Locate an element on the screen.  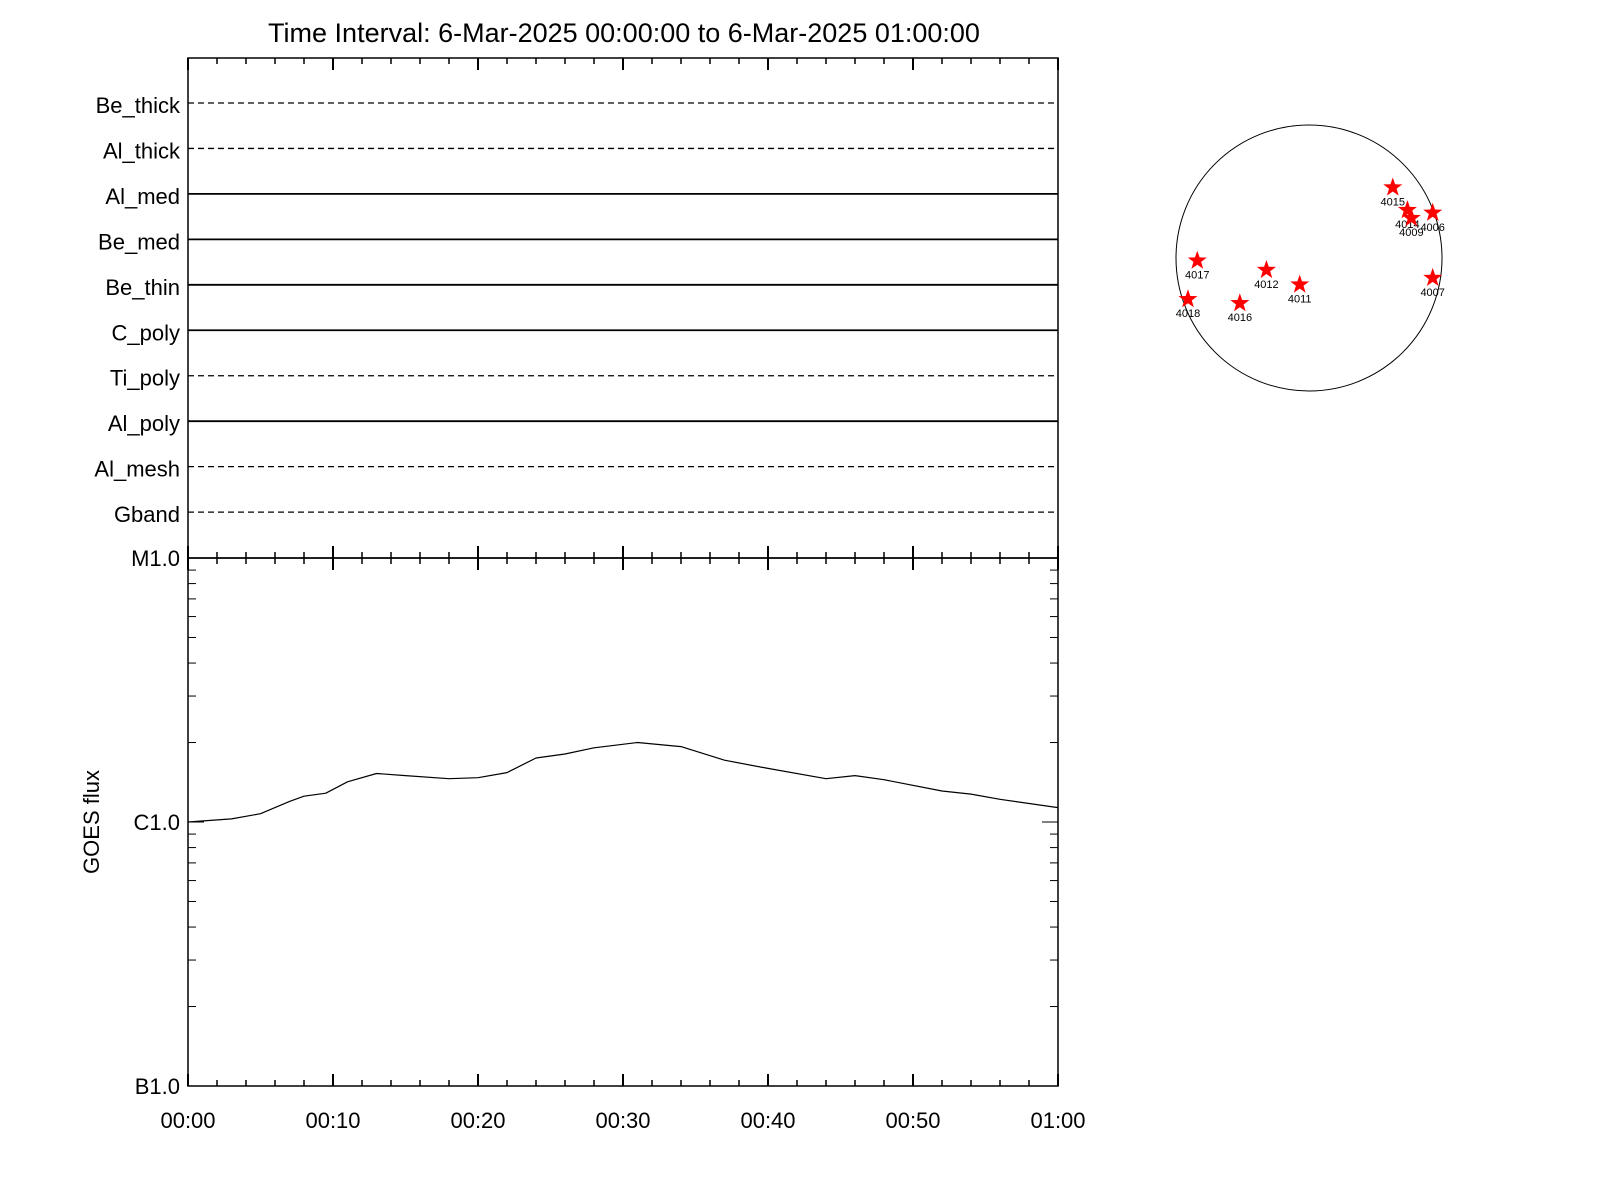
region-label: 4007 is located at coordinates (1432, 293).